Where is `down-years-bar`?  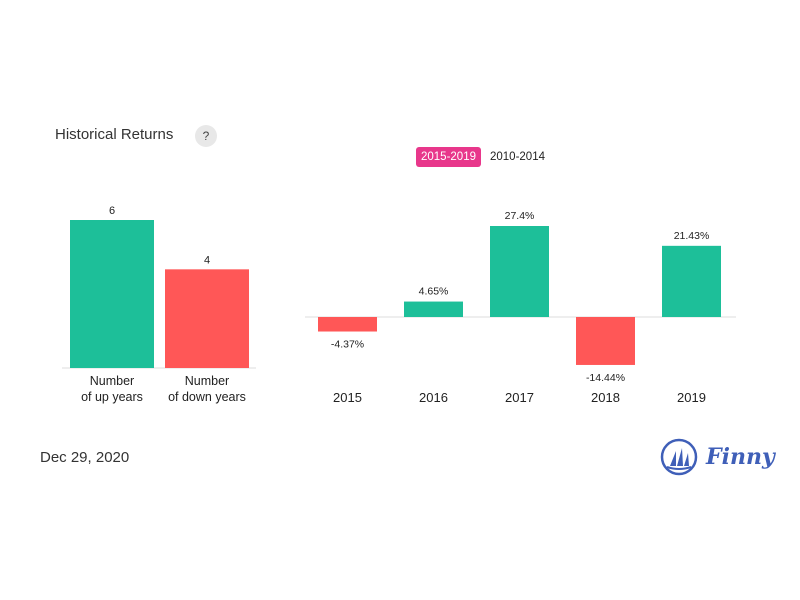
down-years-bar is located at coordinates (207, 318).